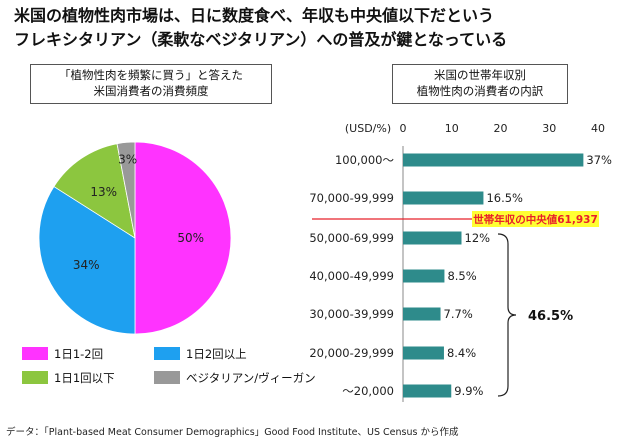 This screenshot has height=444, width=620. I want to click on pie-slice-label-4: 3%, so click(127, 160).